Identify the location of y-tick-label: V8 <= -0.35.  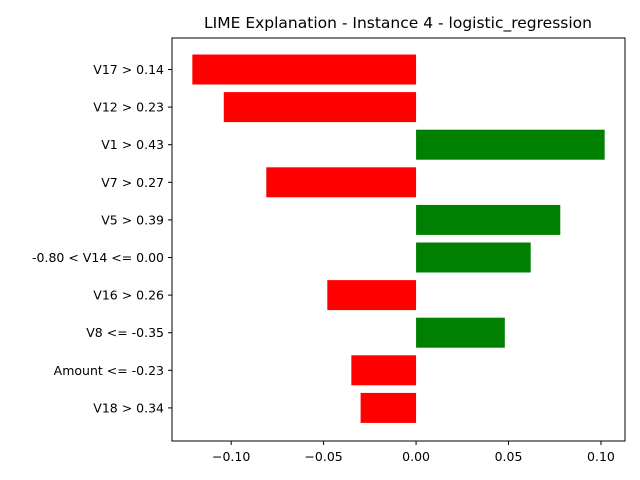
(125, 332).